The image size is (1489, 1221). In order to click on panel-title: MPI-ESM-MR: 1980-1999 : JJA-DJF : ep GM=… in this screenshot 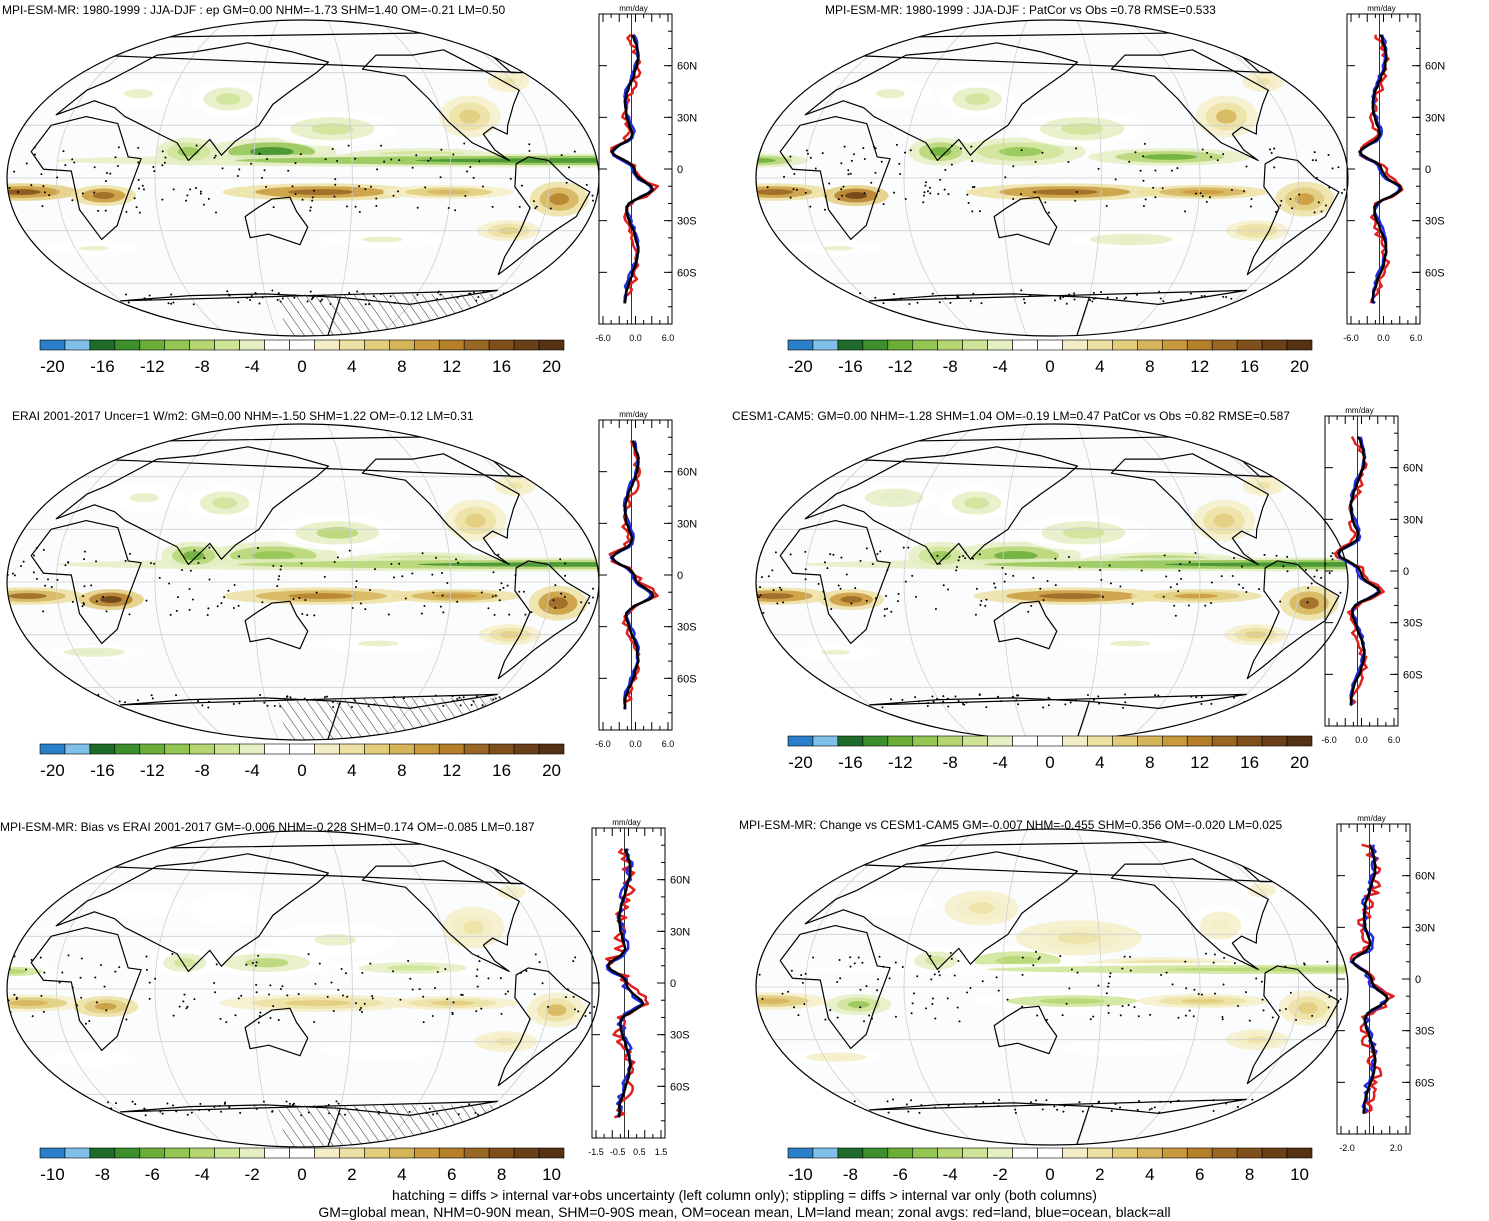, I will do `click(254, 10)`.